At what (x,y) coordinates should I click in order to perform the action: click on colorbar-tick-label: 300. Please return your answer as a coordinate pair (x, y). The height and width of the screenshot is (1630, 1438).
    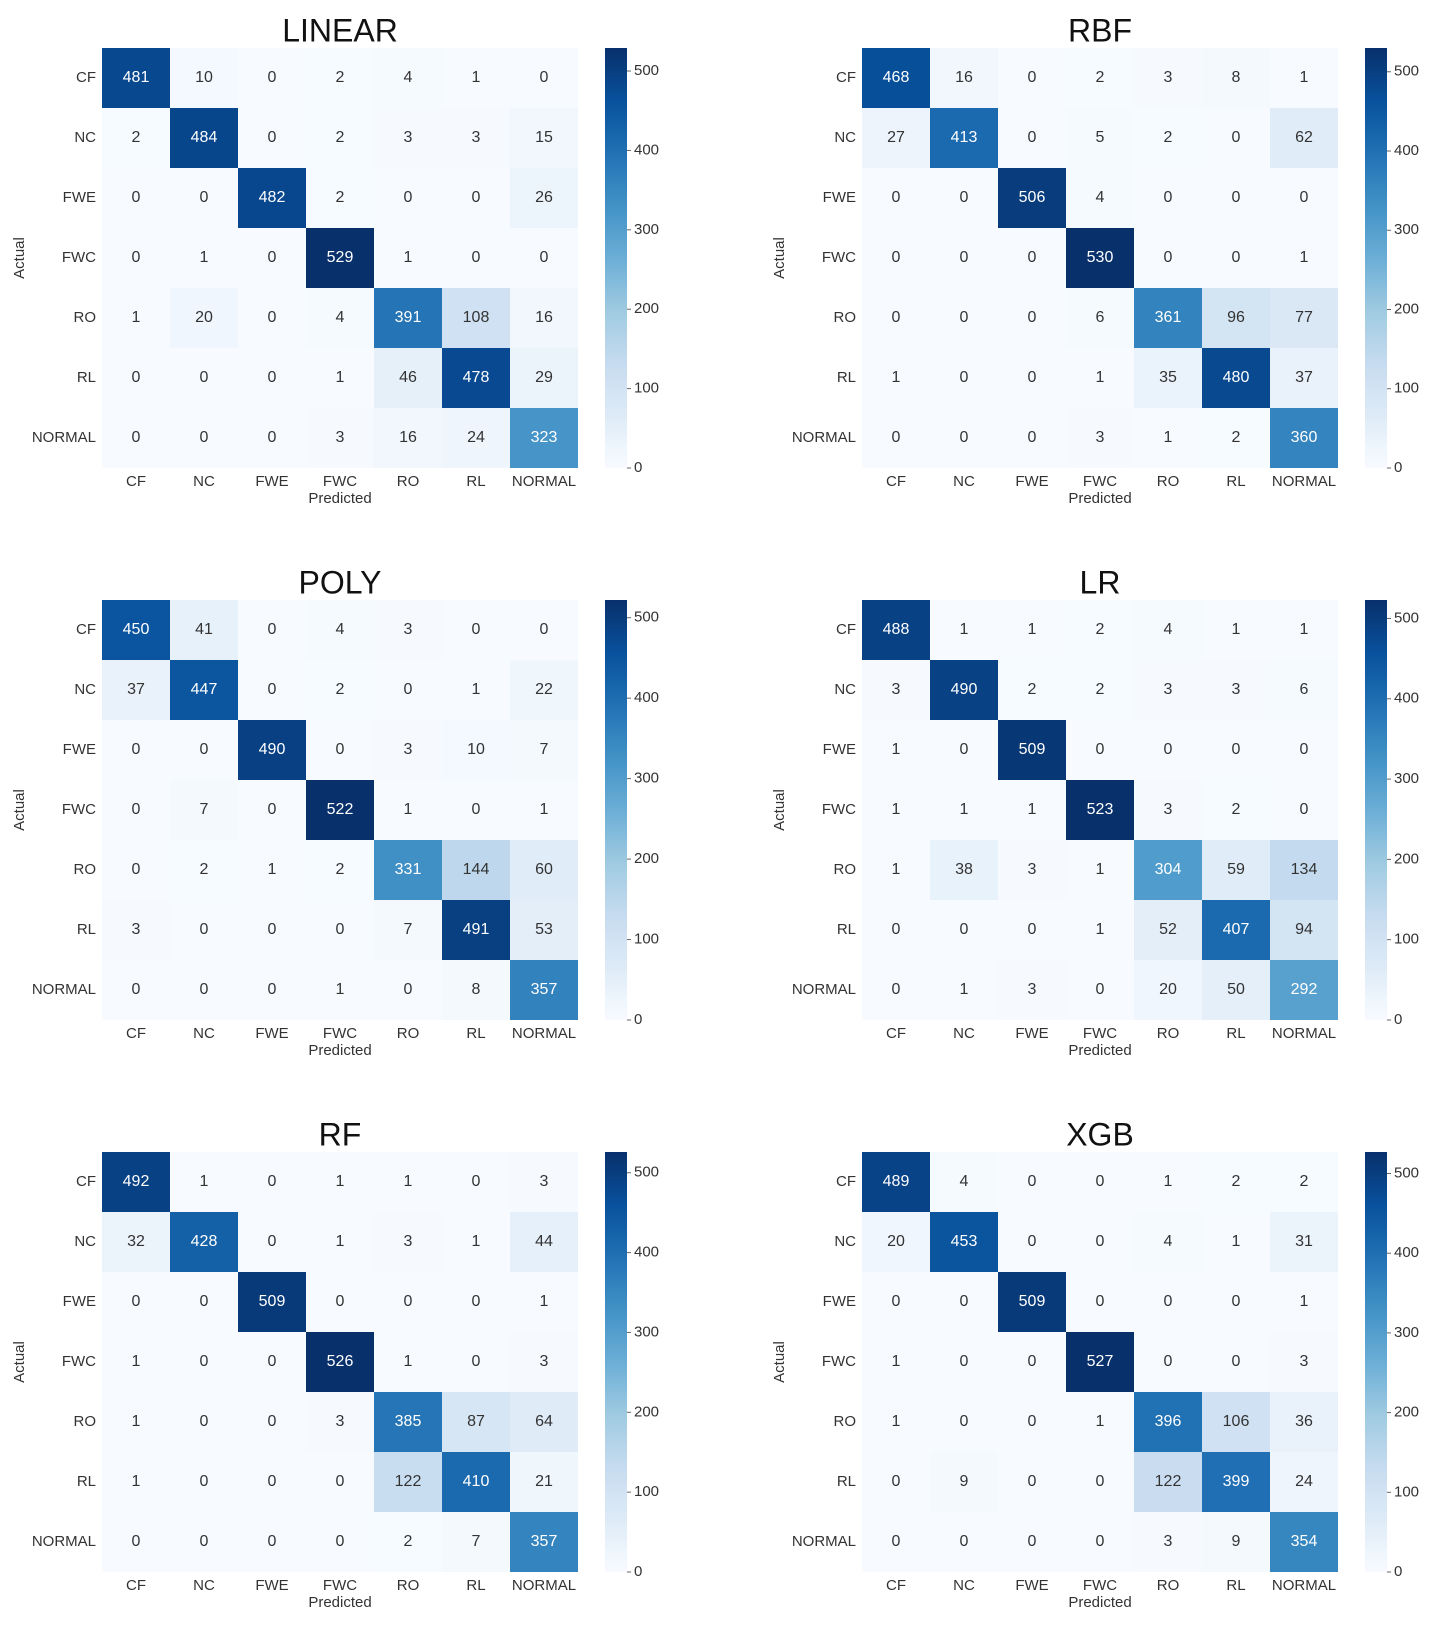
    Looking at the image, I should click on (1406, 229).